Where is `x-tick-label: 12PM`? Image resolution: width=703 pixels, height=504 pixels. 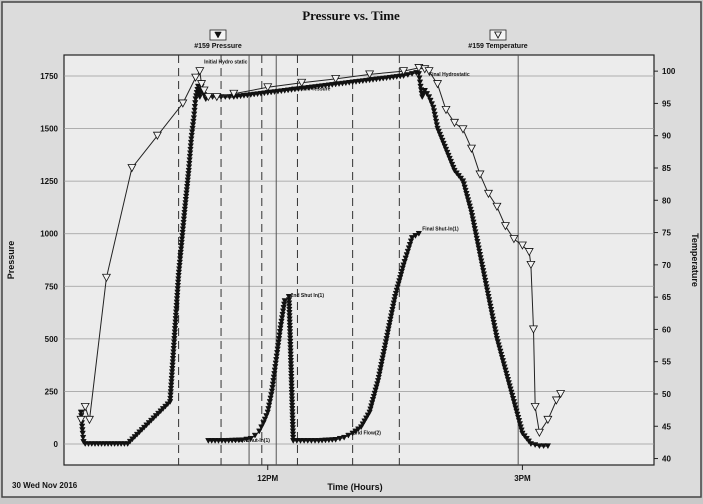 x-tick-label: 12PM is located at coordinates (267, 478).